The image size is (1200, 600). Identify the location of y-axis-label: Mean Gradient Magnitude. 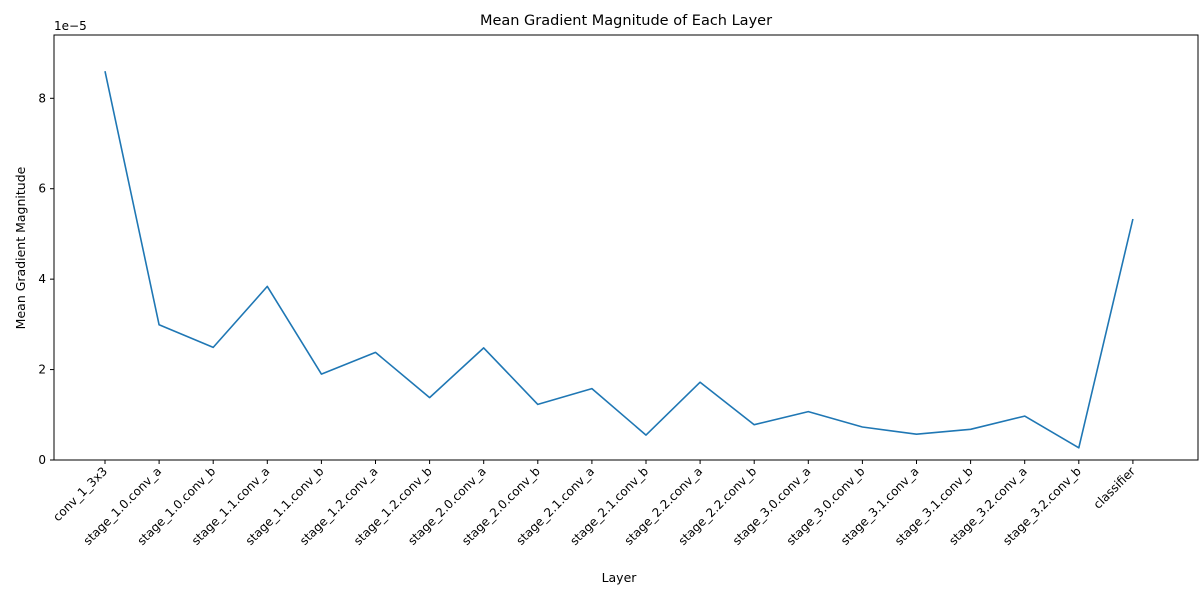
(20, 247).